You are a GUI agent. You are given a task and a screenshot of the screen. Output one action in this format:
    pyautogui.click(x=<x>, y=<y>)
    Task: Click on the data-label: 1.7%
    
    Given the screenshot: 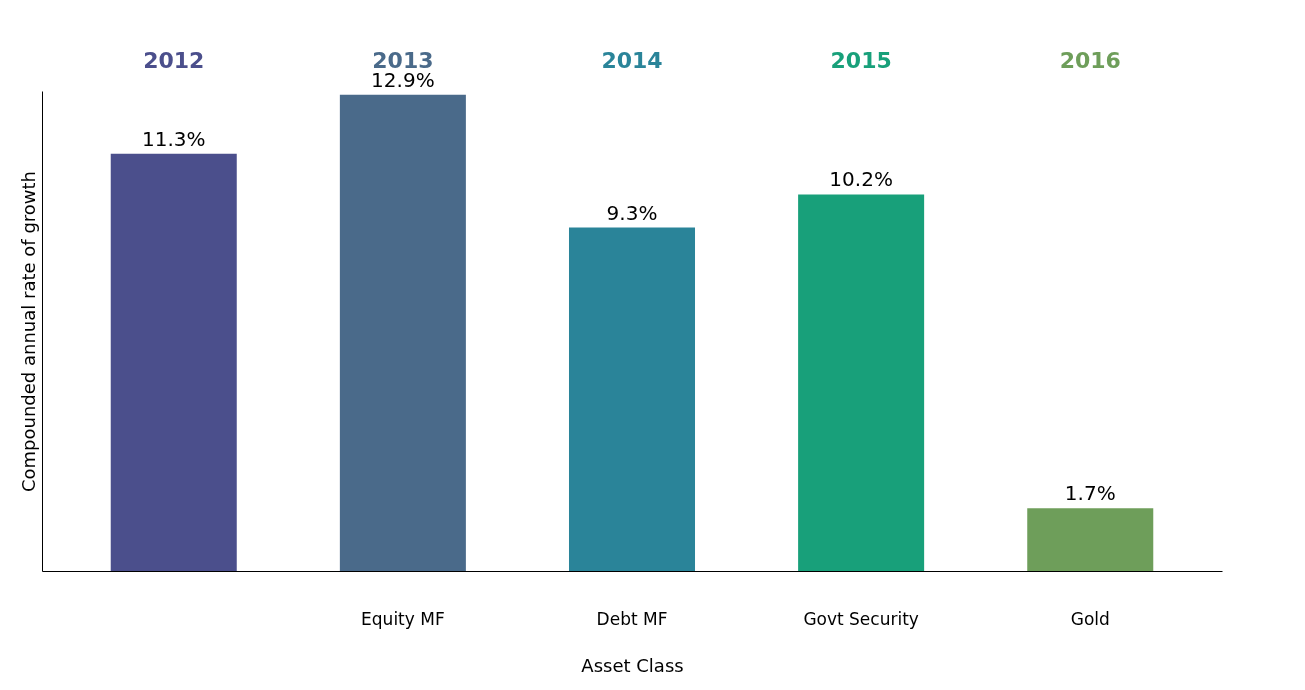 What is the action you would take?
    pyautogui.click(x=1090, y=493)
    